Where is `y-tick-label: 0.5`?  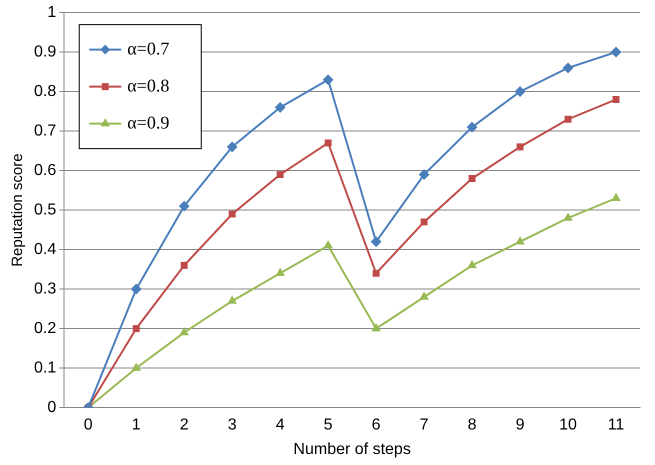
y-tick-label: 0.5 is located at coordinates (45, 210).